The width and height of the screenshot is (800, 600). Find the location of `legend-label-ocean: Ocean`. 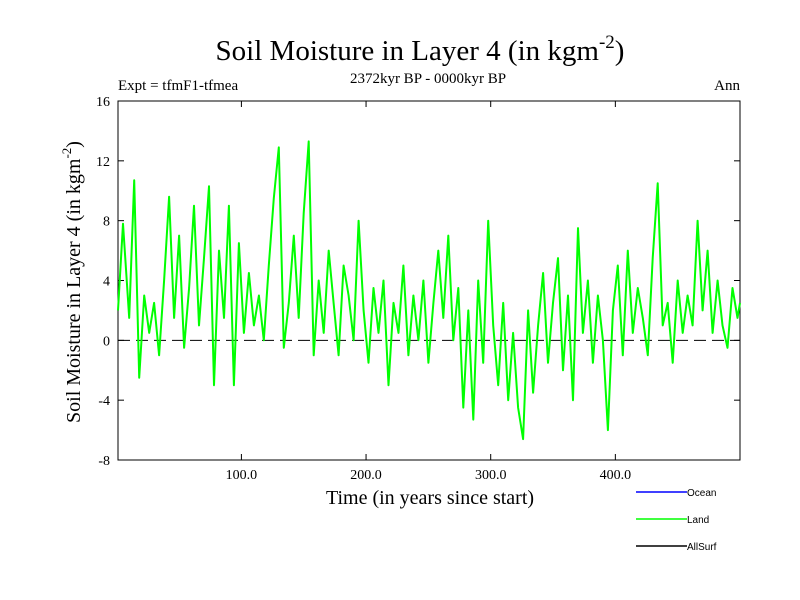

legend-label-ocean: Ocean is located at coordinates (701, 493).